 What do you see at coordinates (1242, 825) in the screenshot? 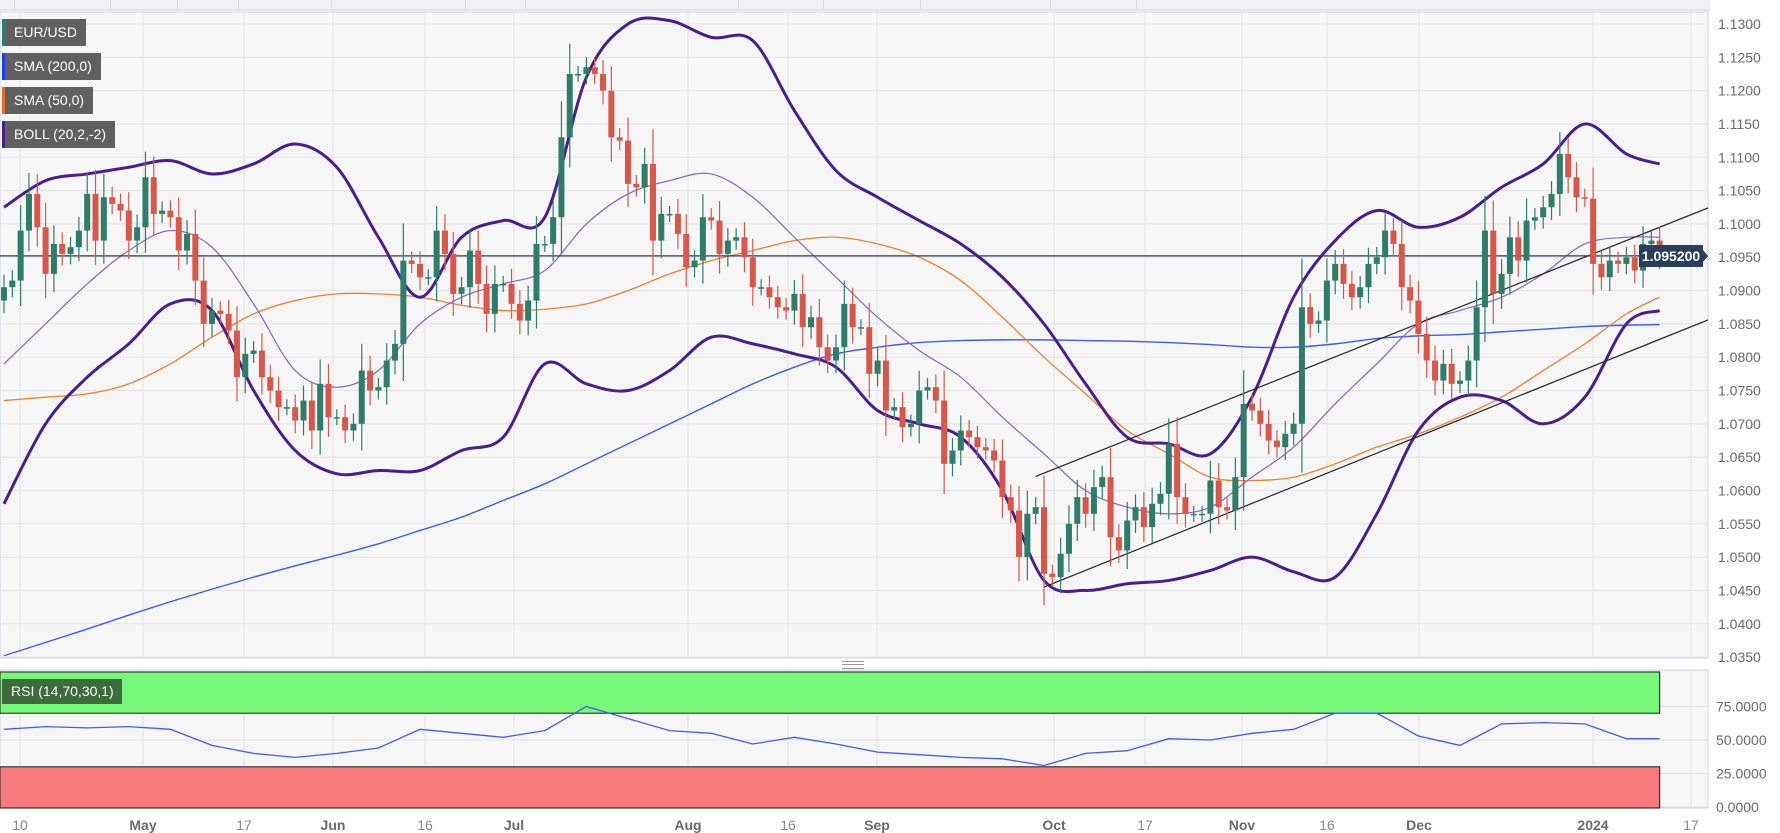
I see `time-tick-label: Nov` at bounding box center [1242, 825].